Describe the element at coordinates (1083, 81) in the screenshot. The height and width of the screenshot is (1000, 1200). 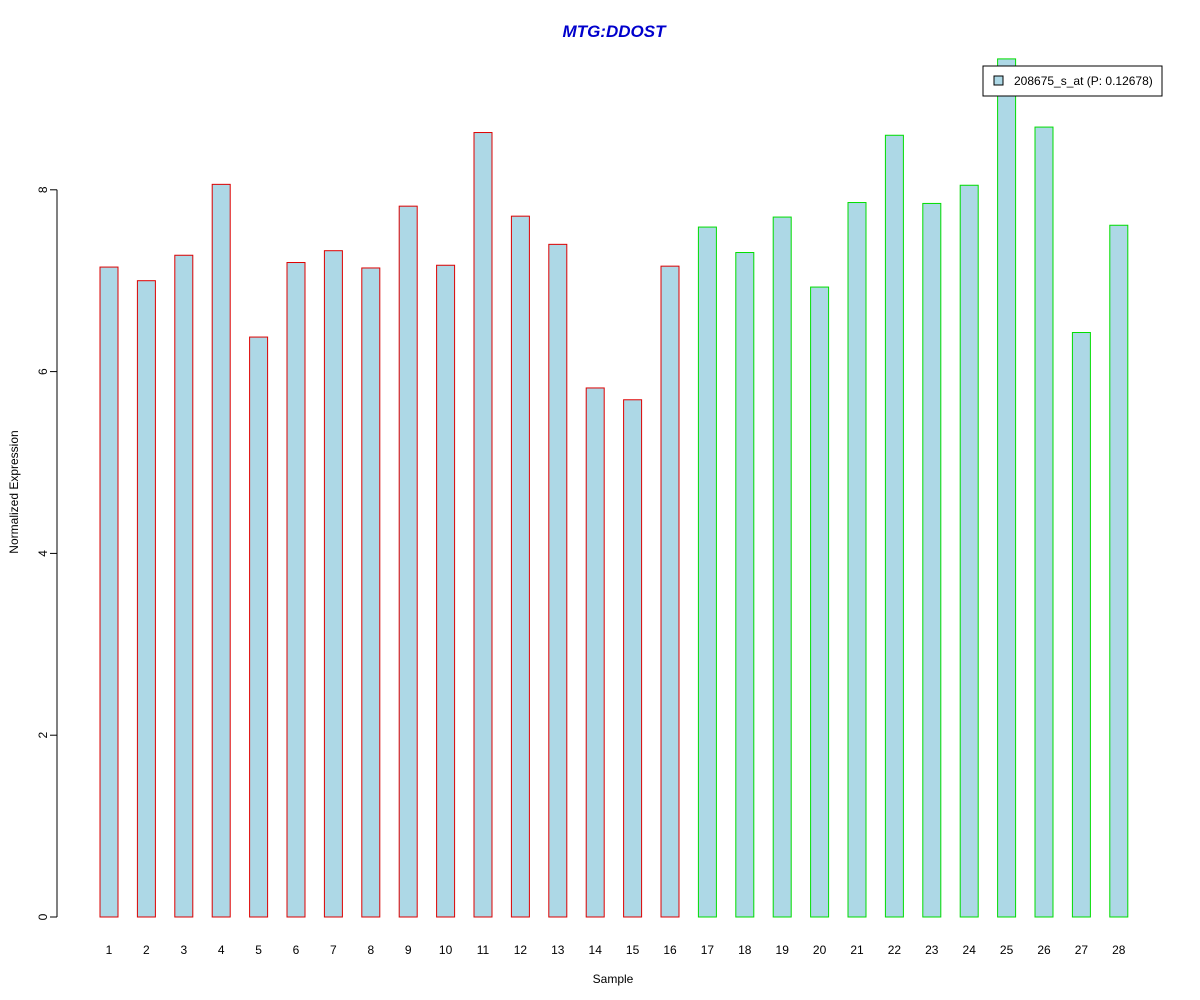
I see `legend-label: 208675_s_at (P: 0.12678)` at that location.